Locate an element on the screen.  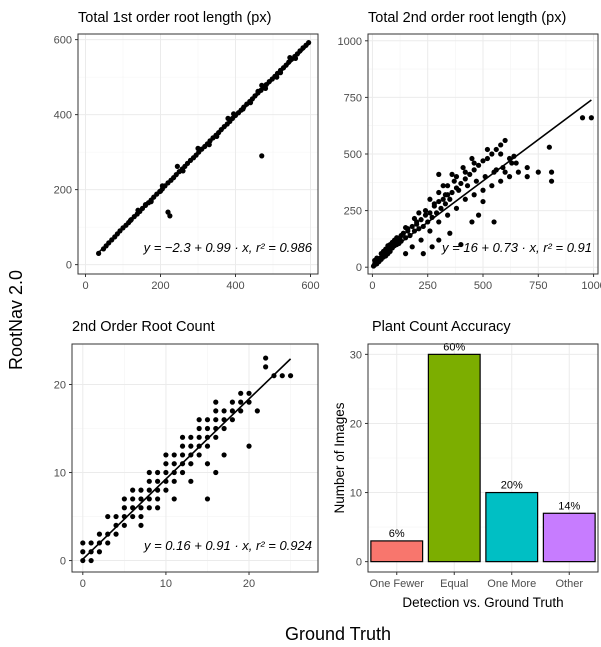
x-tick-label: One Fewer is located at coordinates (397, 584).